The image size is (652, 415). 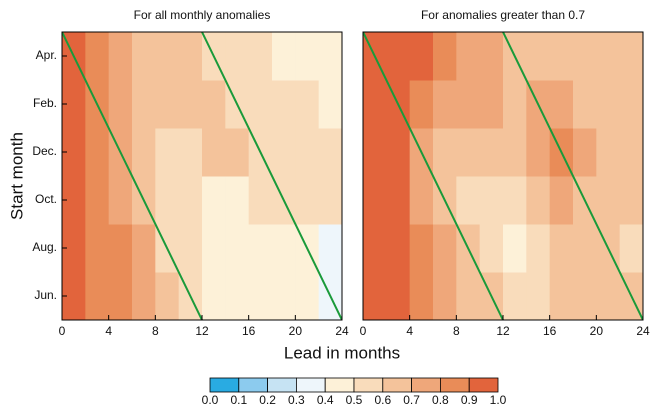 I want to click on colorbar-label: 1.0, so click(x=498, y=400).